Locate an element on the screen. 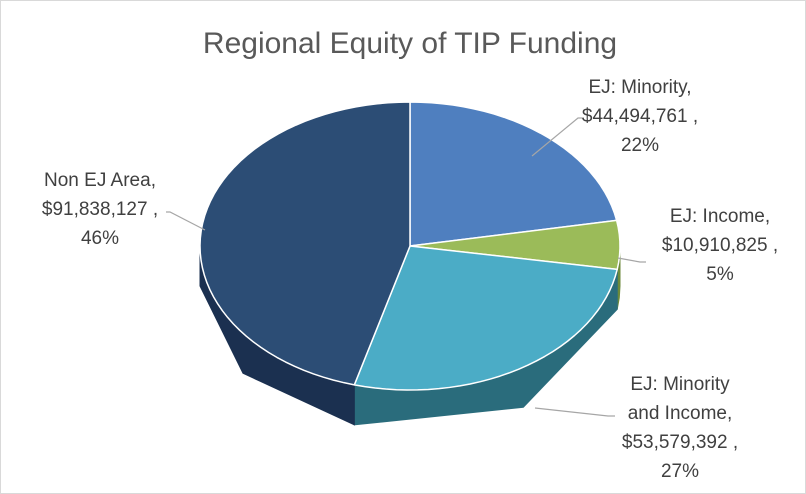  data-label: EJ: Minority, is located at coordinates (639, 87).